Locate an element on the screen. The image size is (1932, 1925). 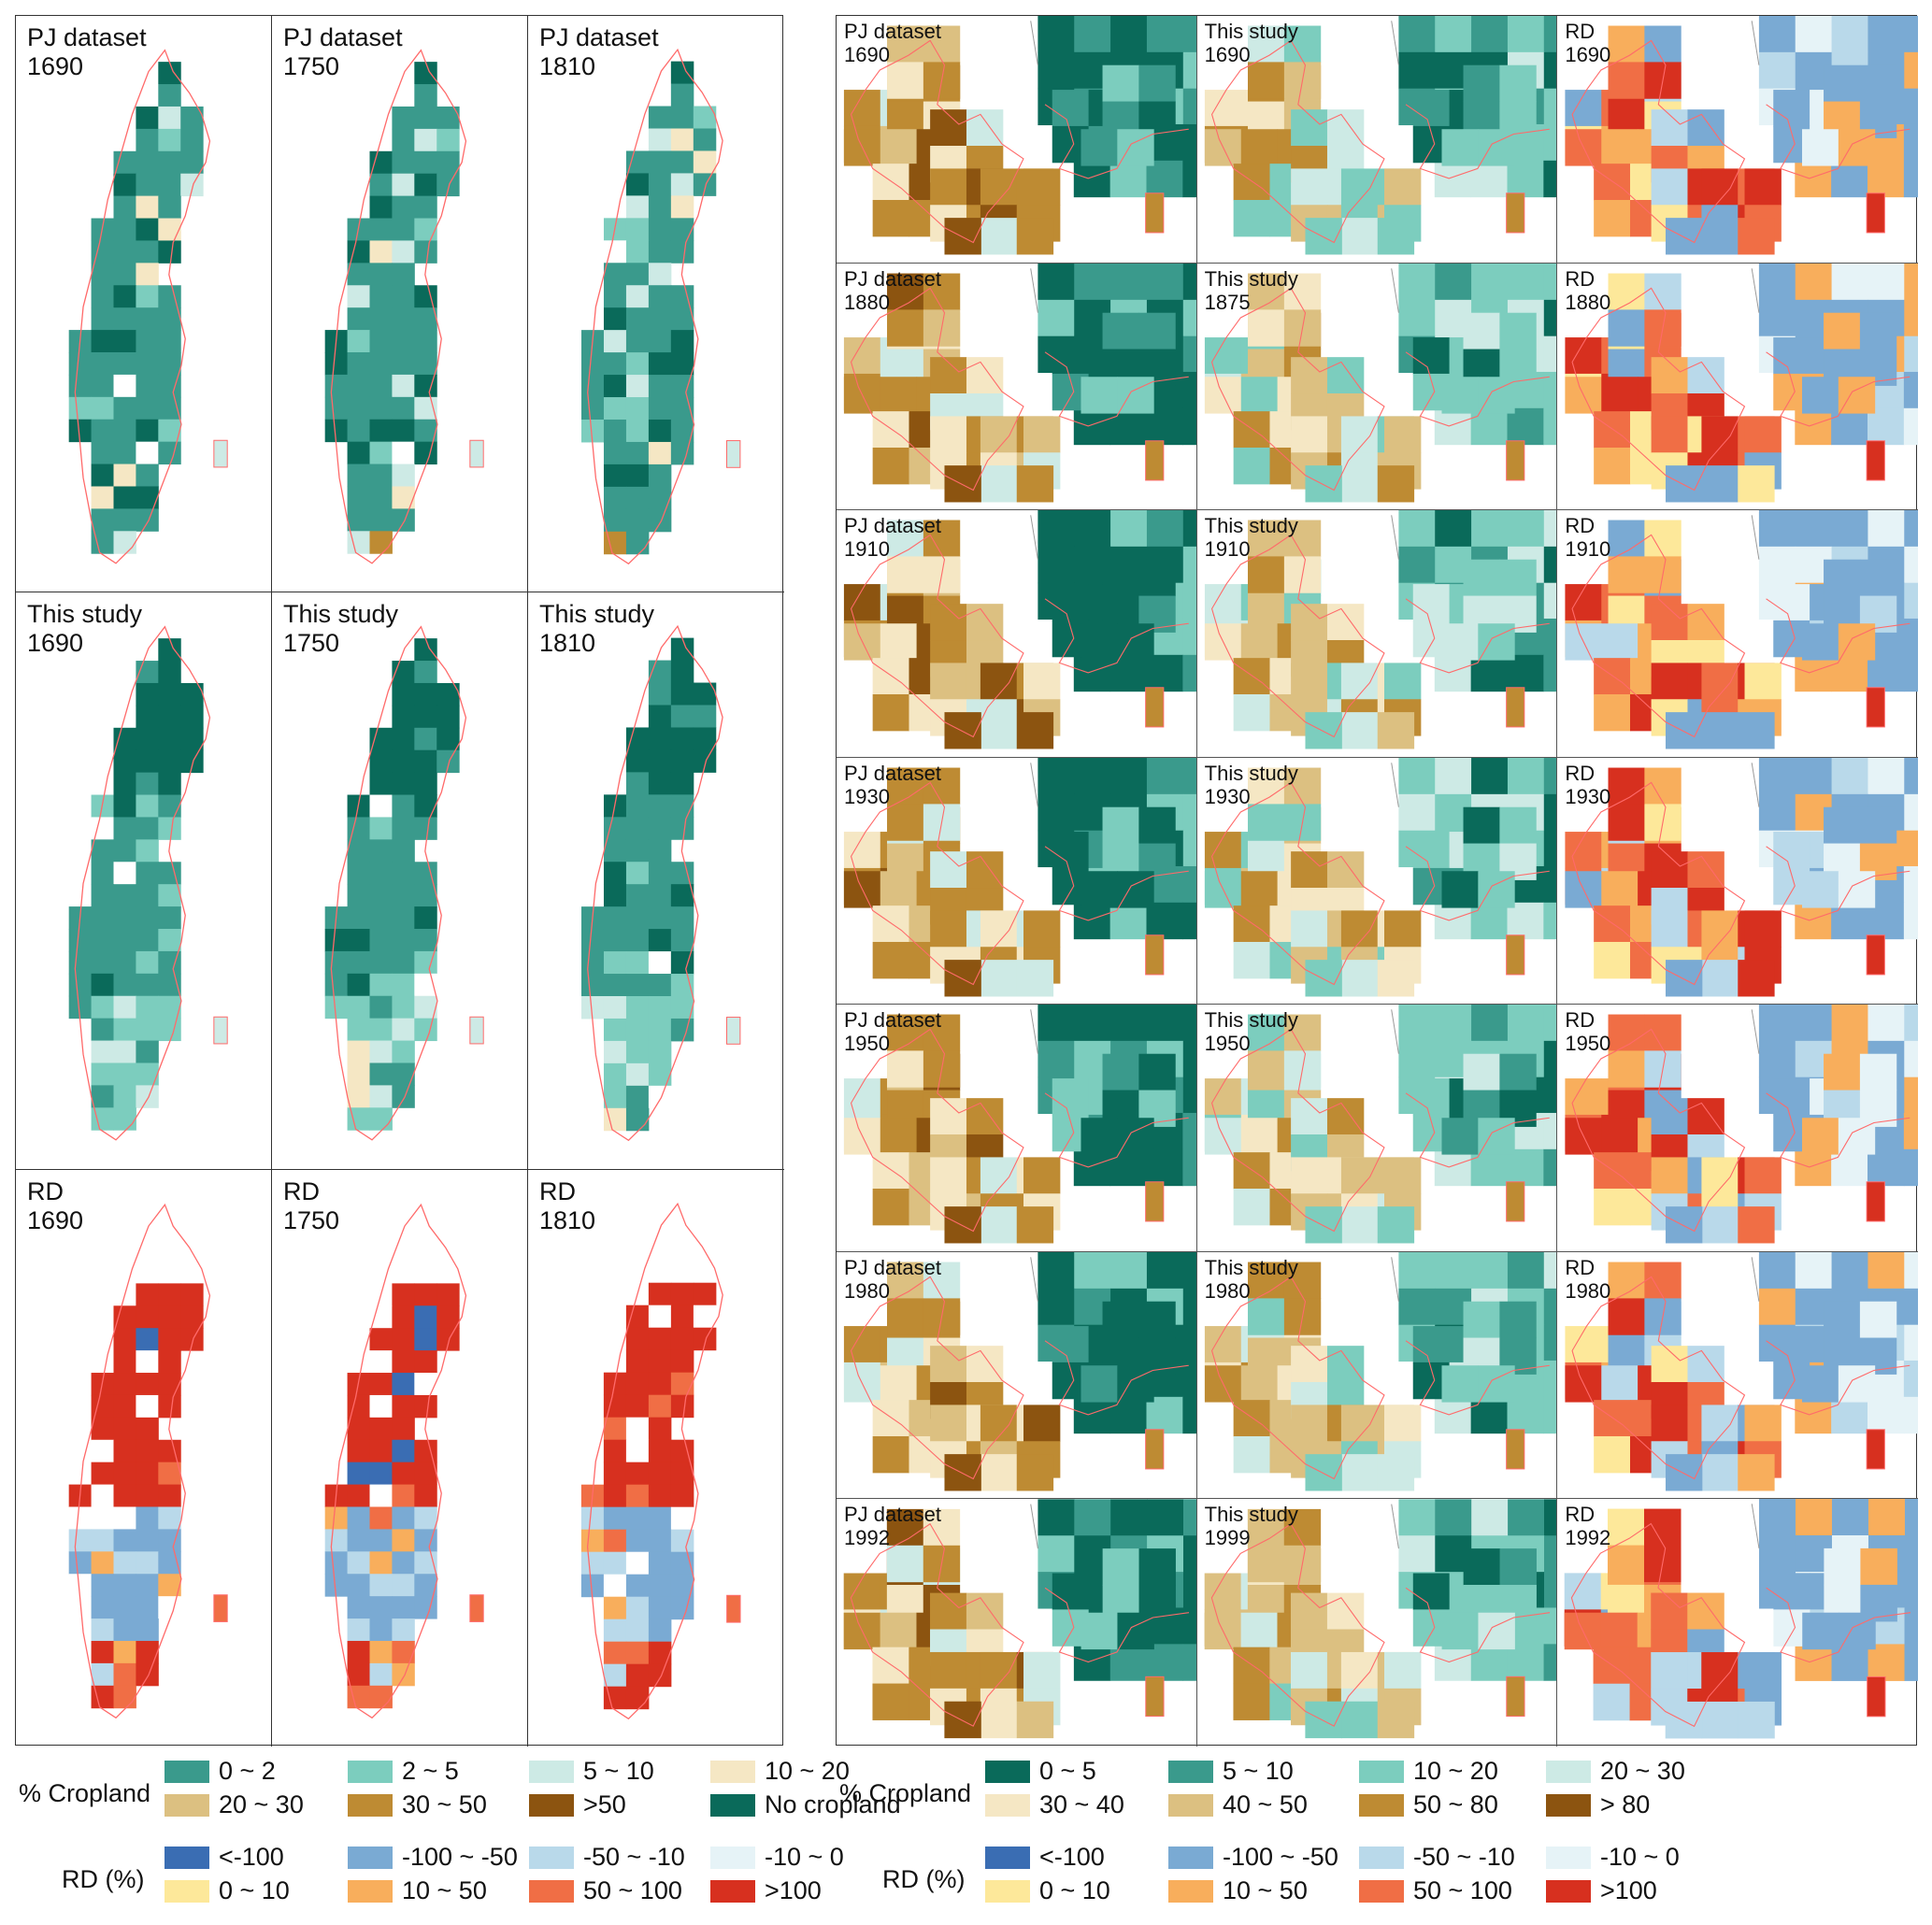
panel-year-label: 1980 is located at coordinates (1227, 1290).